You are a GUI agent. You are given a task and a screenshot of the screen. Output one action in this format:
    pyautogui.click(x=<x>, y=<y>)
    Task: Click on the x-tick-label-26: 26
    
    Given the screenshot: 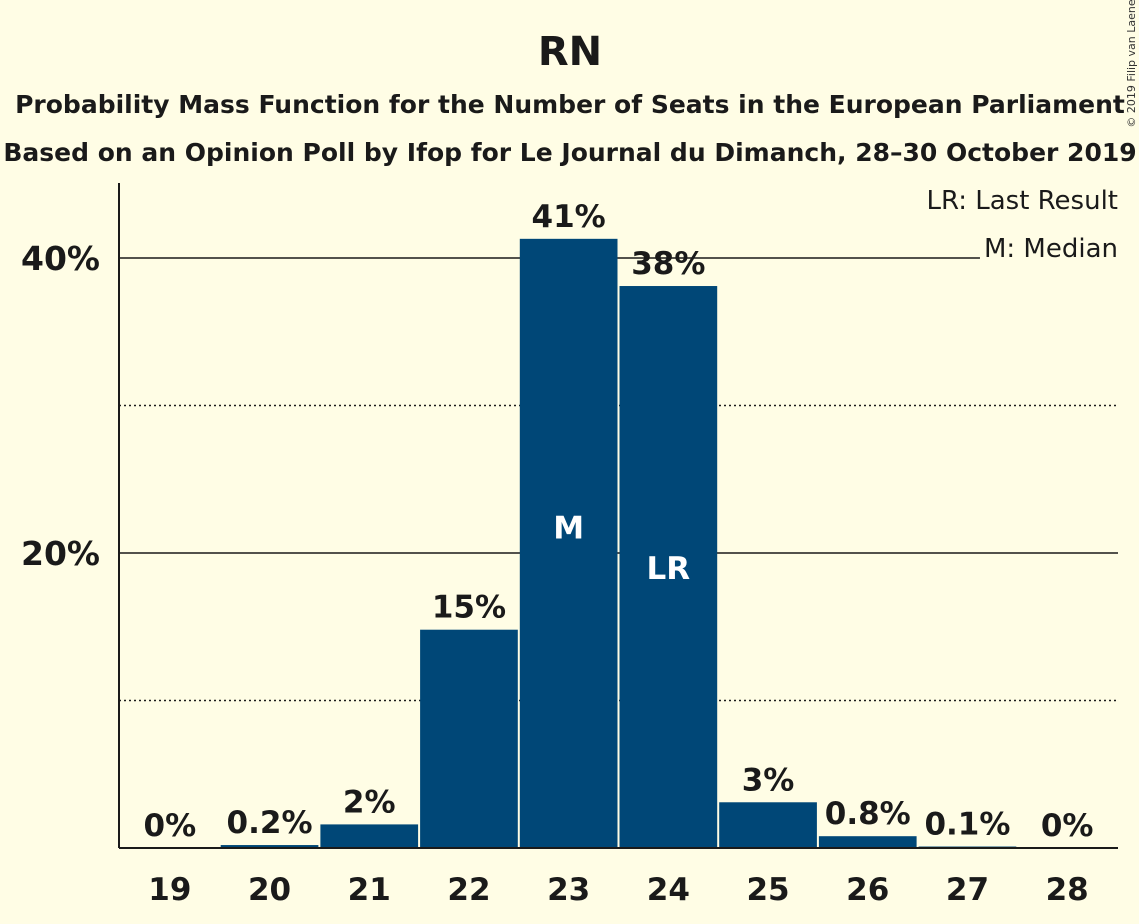 What is the action you would take?
    pyautogui.click(x=867, y=890)
    